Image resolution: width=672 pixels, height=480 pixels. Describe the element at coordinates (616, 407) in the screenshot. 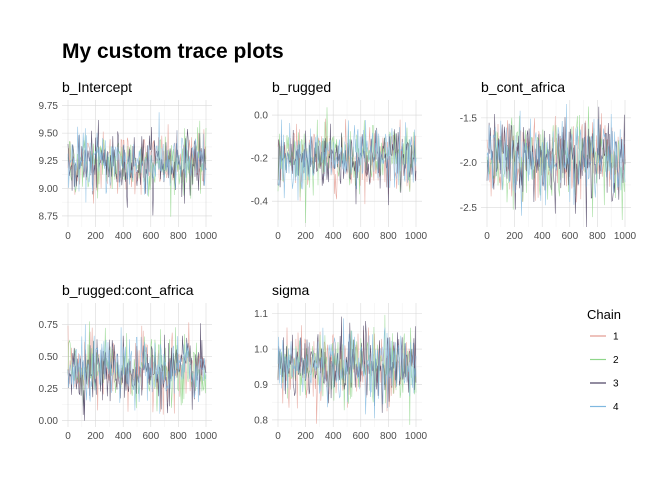

I see `legend-label: 4` at that location.